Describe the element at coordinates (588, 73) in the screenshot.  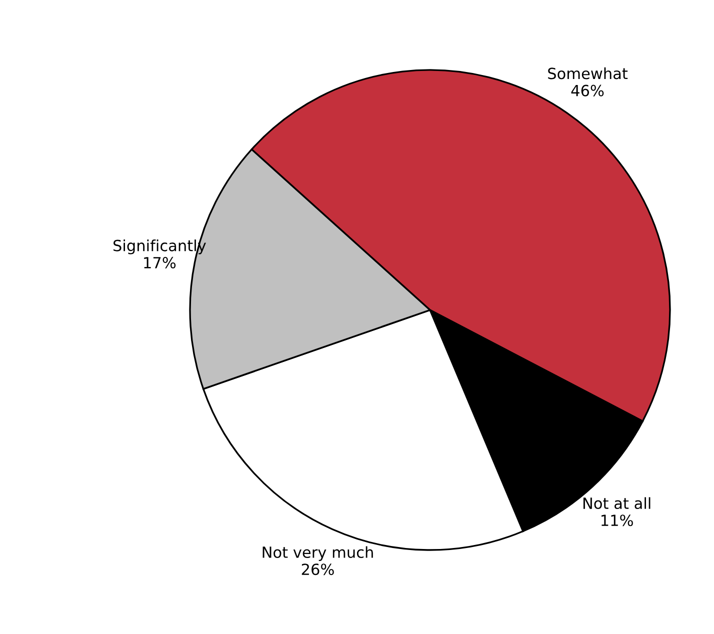
I see `slice-label: Somewhat` at that location.